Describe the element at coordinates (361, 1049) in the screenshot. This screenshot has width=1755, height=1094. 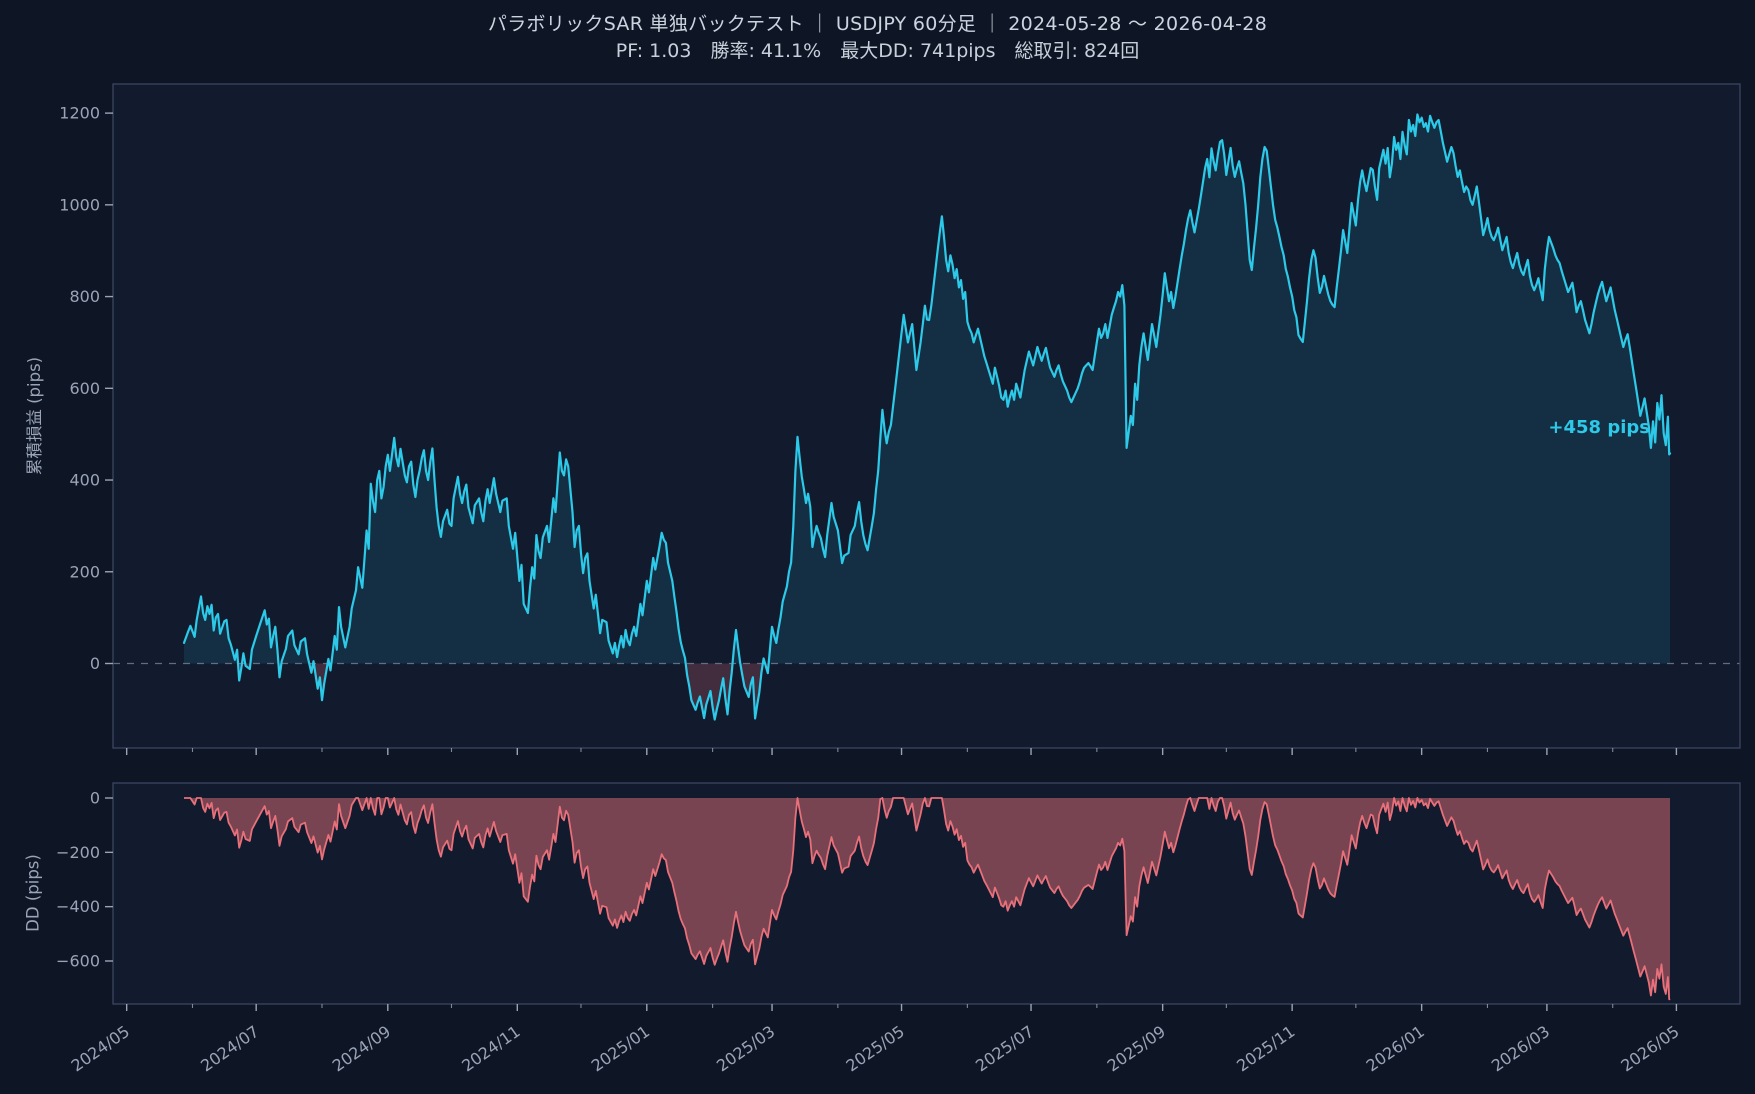
I see `x-tick-label: 2024/09` at that location.